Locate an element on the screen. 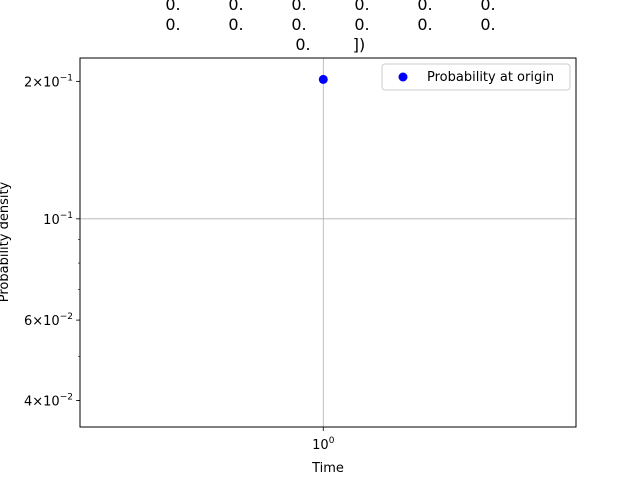 Image resolution: width=640 pixels, height=480 pixels. legend-marker is located at coordinates (403, 77).